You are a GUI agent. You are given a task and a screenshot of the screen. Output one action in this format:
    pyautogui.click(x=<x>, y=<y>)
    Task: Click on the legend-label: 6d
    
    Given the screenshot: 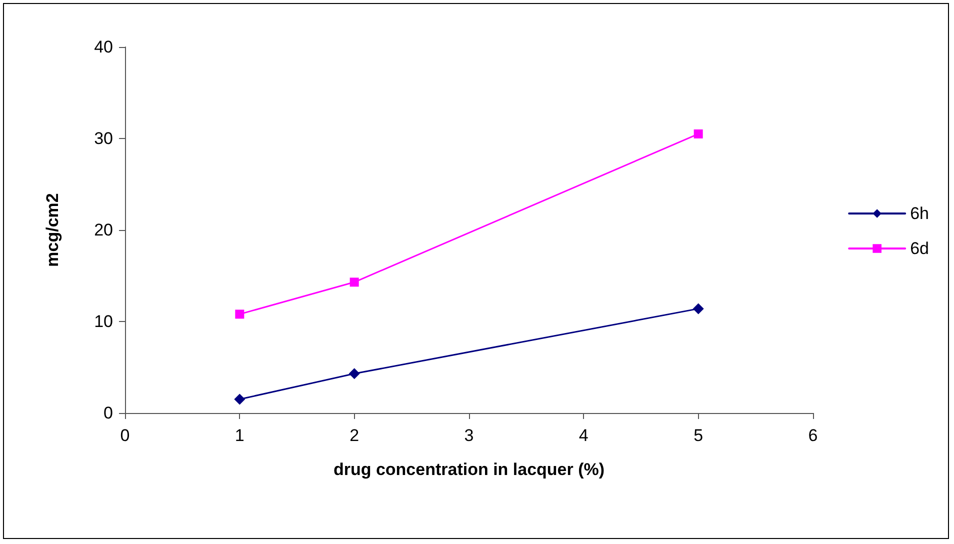 What is the action you would take?
    pyautogui.click(x=920, y=248)
    